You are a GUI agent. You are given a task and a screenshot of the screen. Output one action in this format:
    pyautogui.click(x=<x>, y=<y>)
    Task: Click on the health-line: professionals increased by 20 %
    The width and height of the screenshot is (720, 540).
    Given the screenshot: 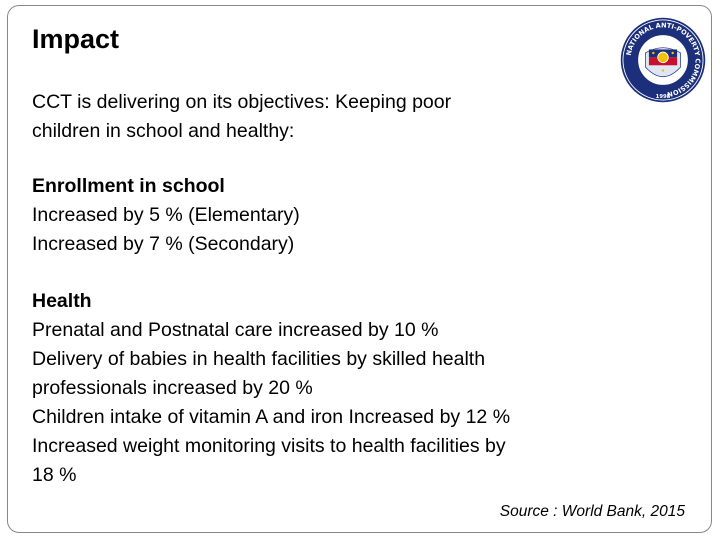 What is the action you would take?
    pyautogui.click(x=172, y=388)
    